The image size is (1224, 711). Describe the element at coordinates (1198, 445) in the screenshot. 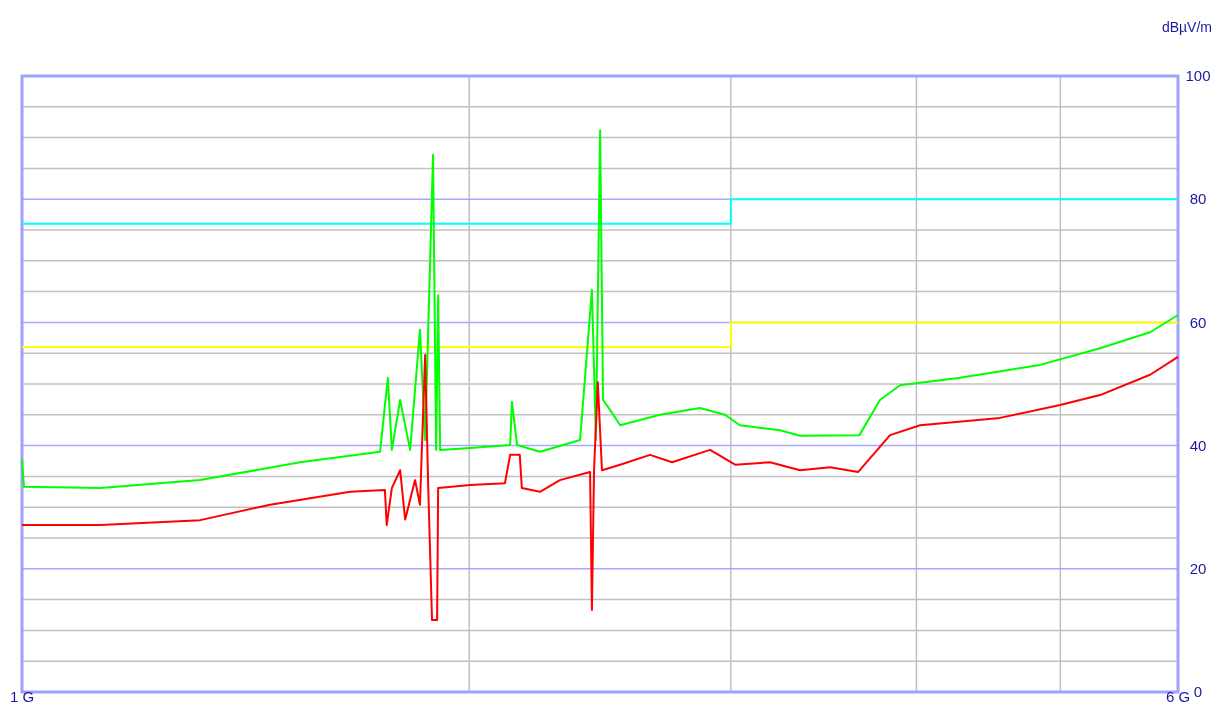

I see `y-tick-label: 40` at that location.